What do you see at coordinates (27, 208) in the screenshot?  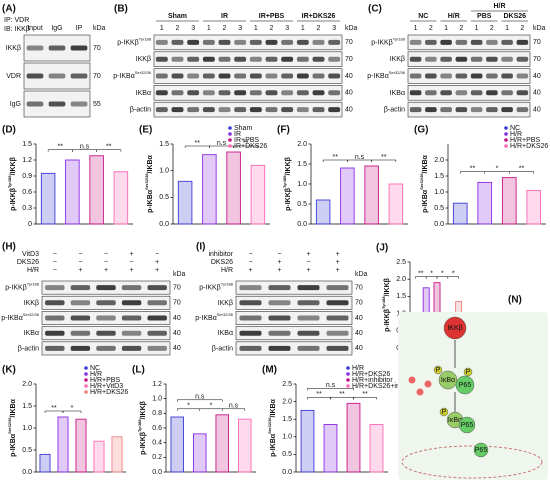 I see `y-tick-label: 0.3` at bounding box center [27, 208].